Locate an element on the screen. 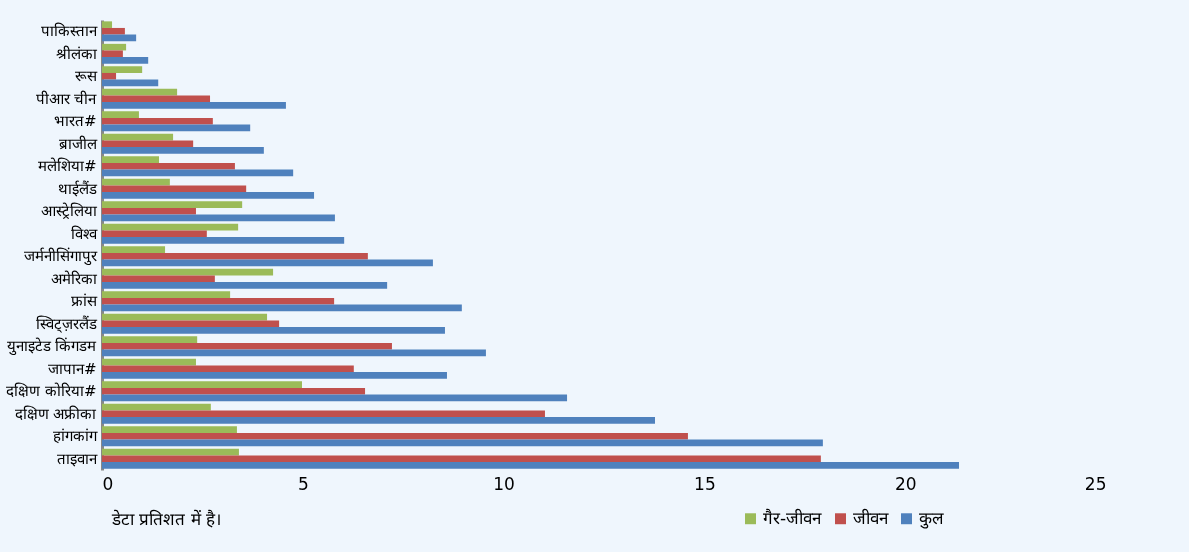 The image size is (1189, 552). x-tick-label: 25 is located at coordinates (1095, 483).